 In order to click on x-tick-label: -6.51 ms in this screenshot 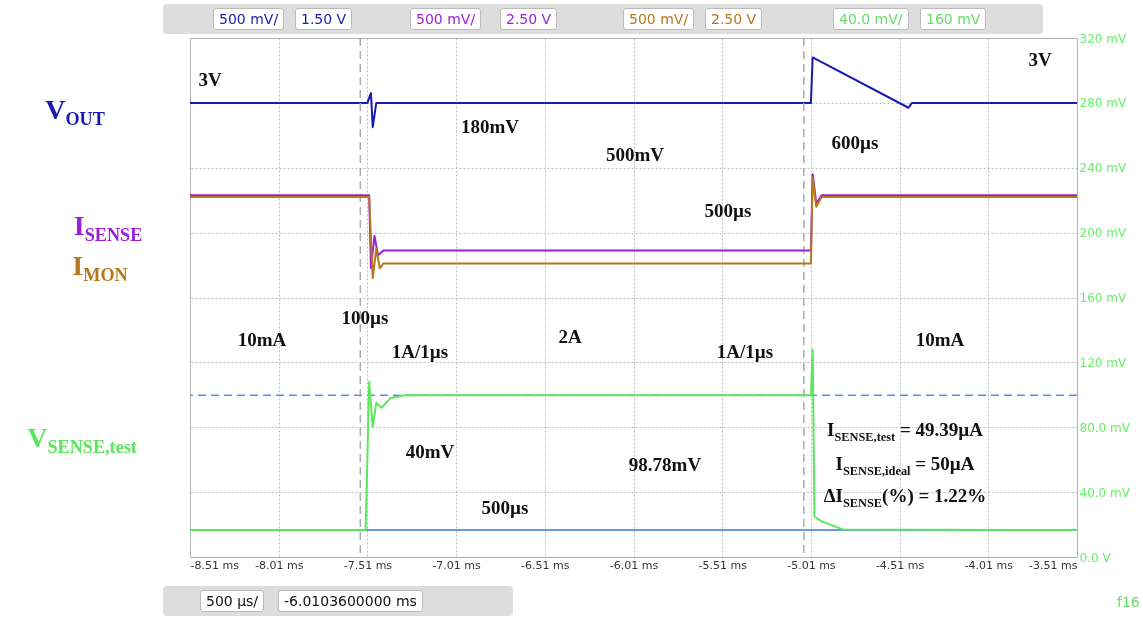, I will do `click(545, 565)`.